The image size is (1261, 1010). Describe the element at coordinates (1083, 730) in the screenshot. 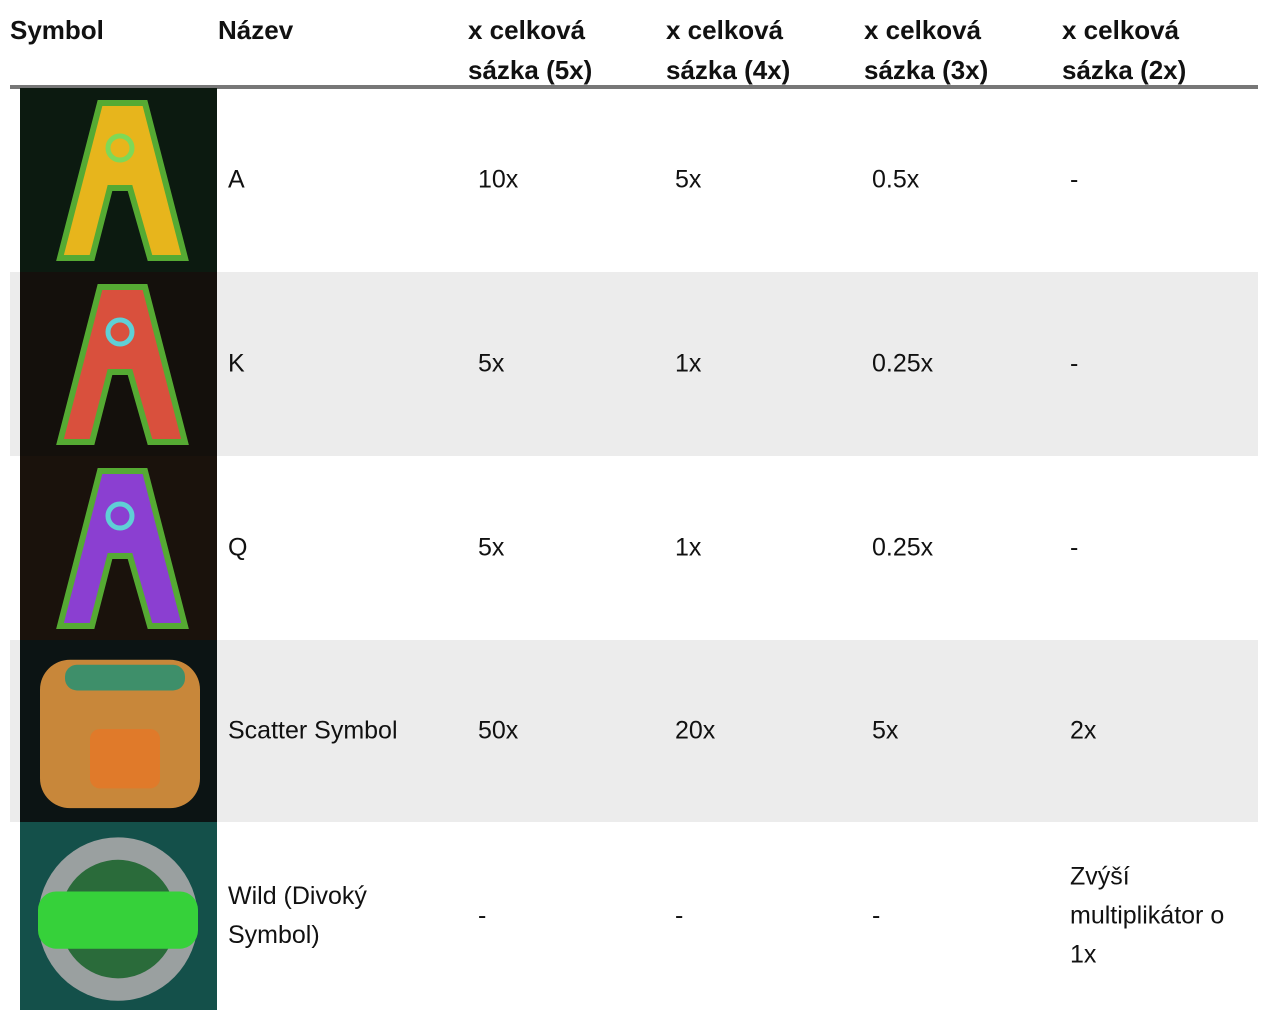

I see `payout-cell: 2x` at that location.